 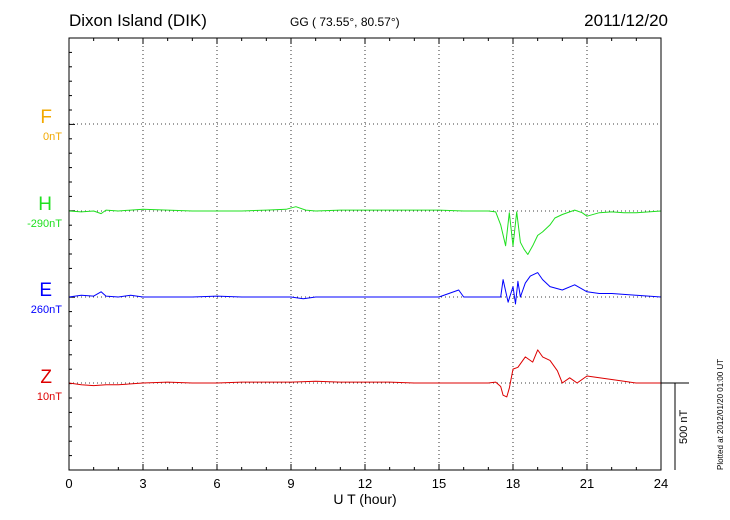 I want to click on plotted-timestamp: Plotted at 2012/01/20 01:00 UT, so click(x=720, y=414).